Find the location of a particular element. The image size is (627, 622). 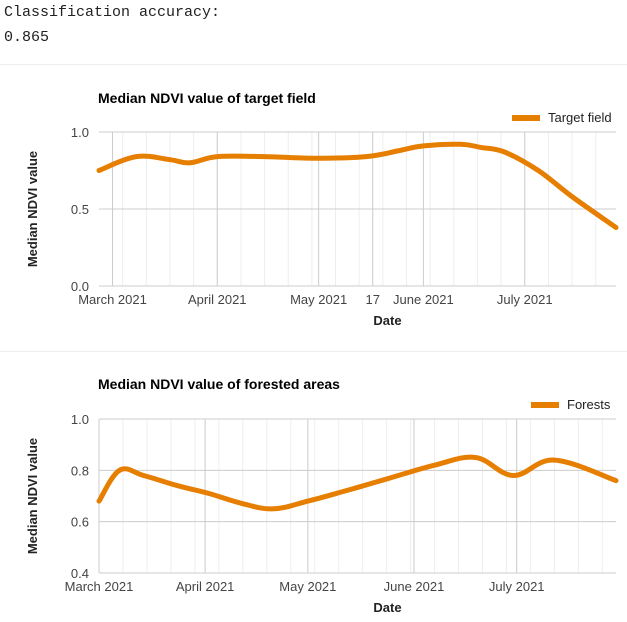

chart1-x-tick-label: April 2021 is located at coordinates (217, 299).